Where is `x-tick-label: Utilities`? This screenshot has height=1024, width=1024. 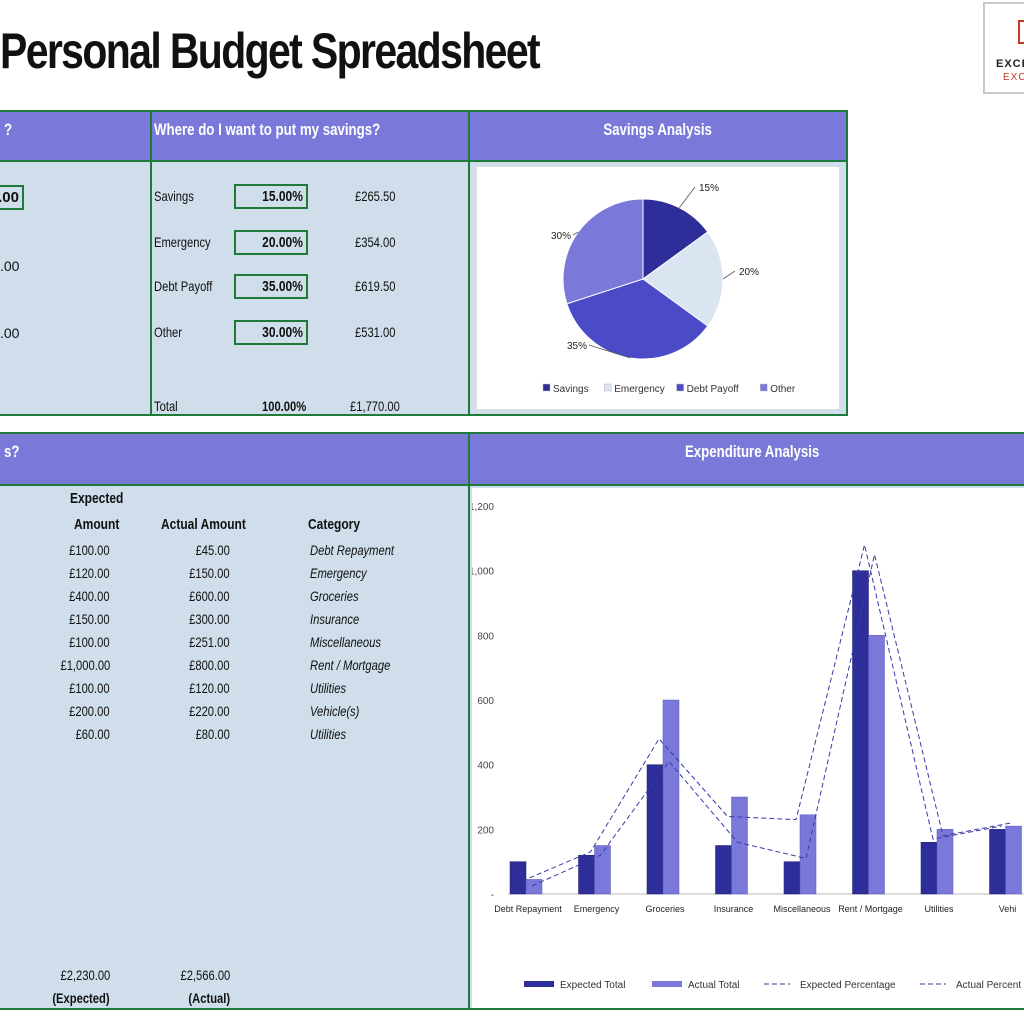 x-tick-label: Utilities is located at coordinates (939, 909).